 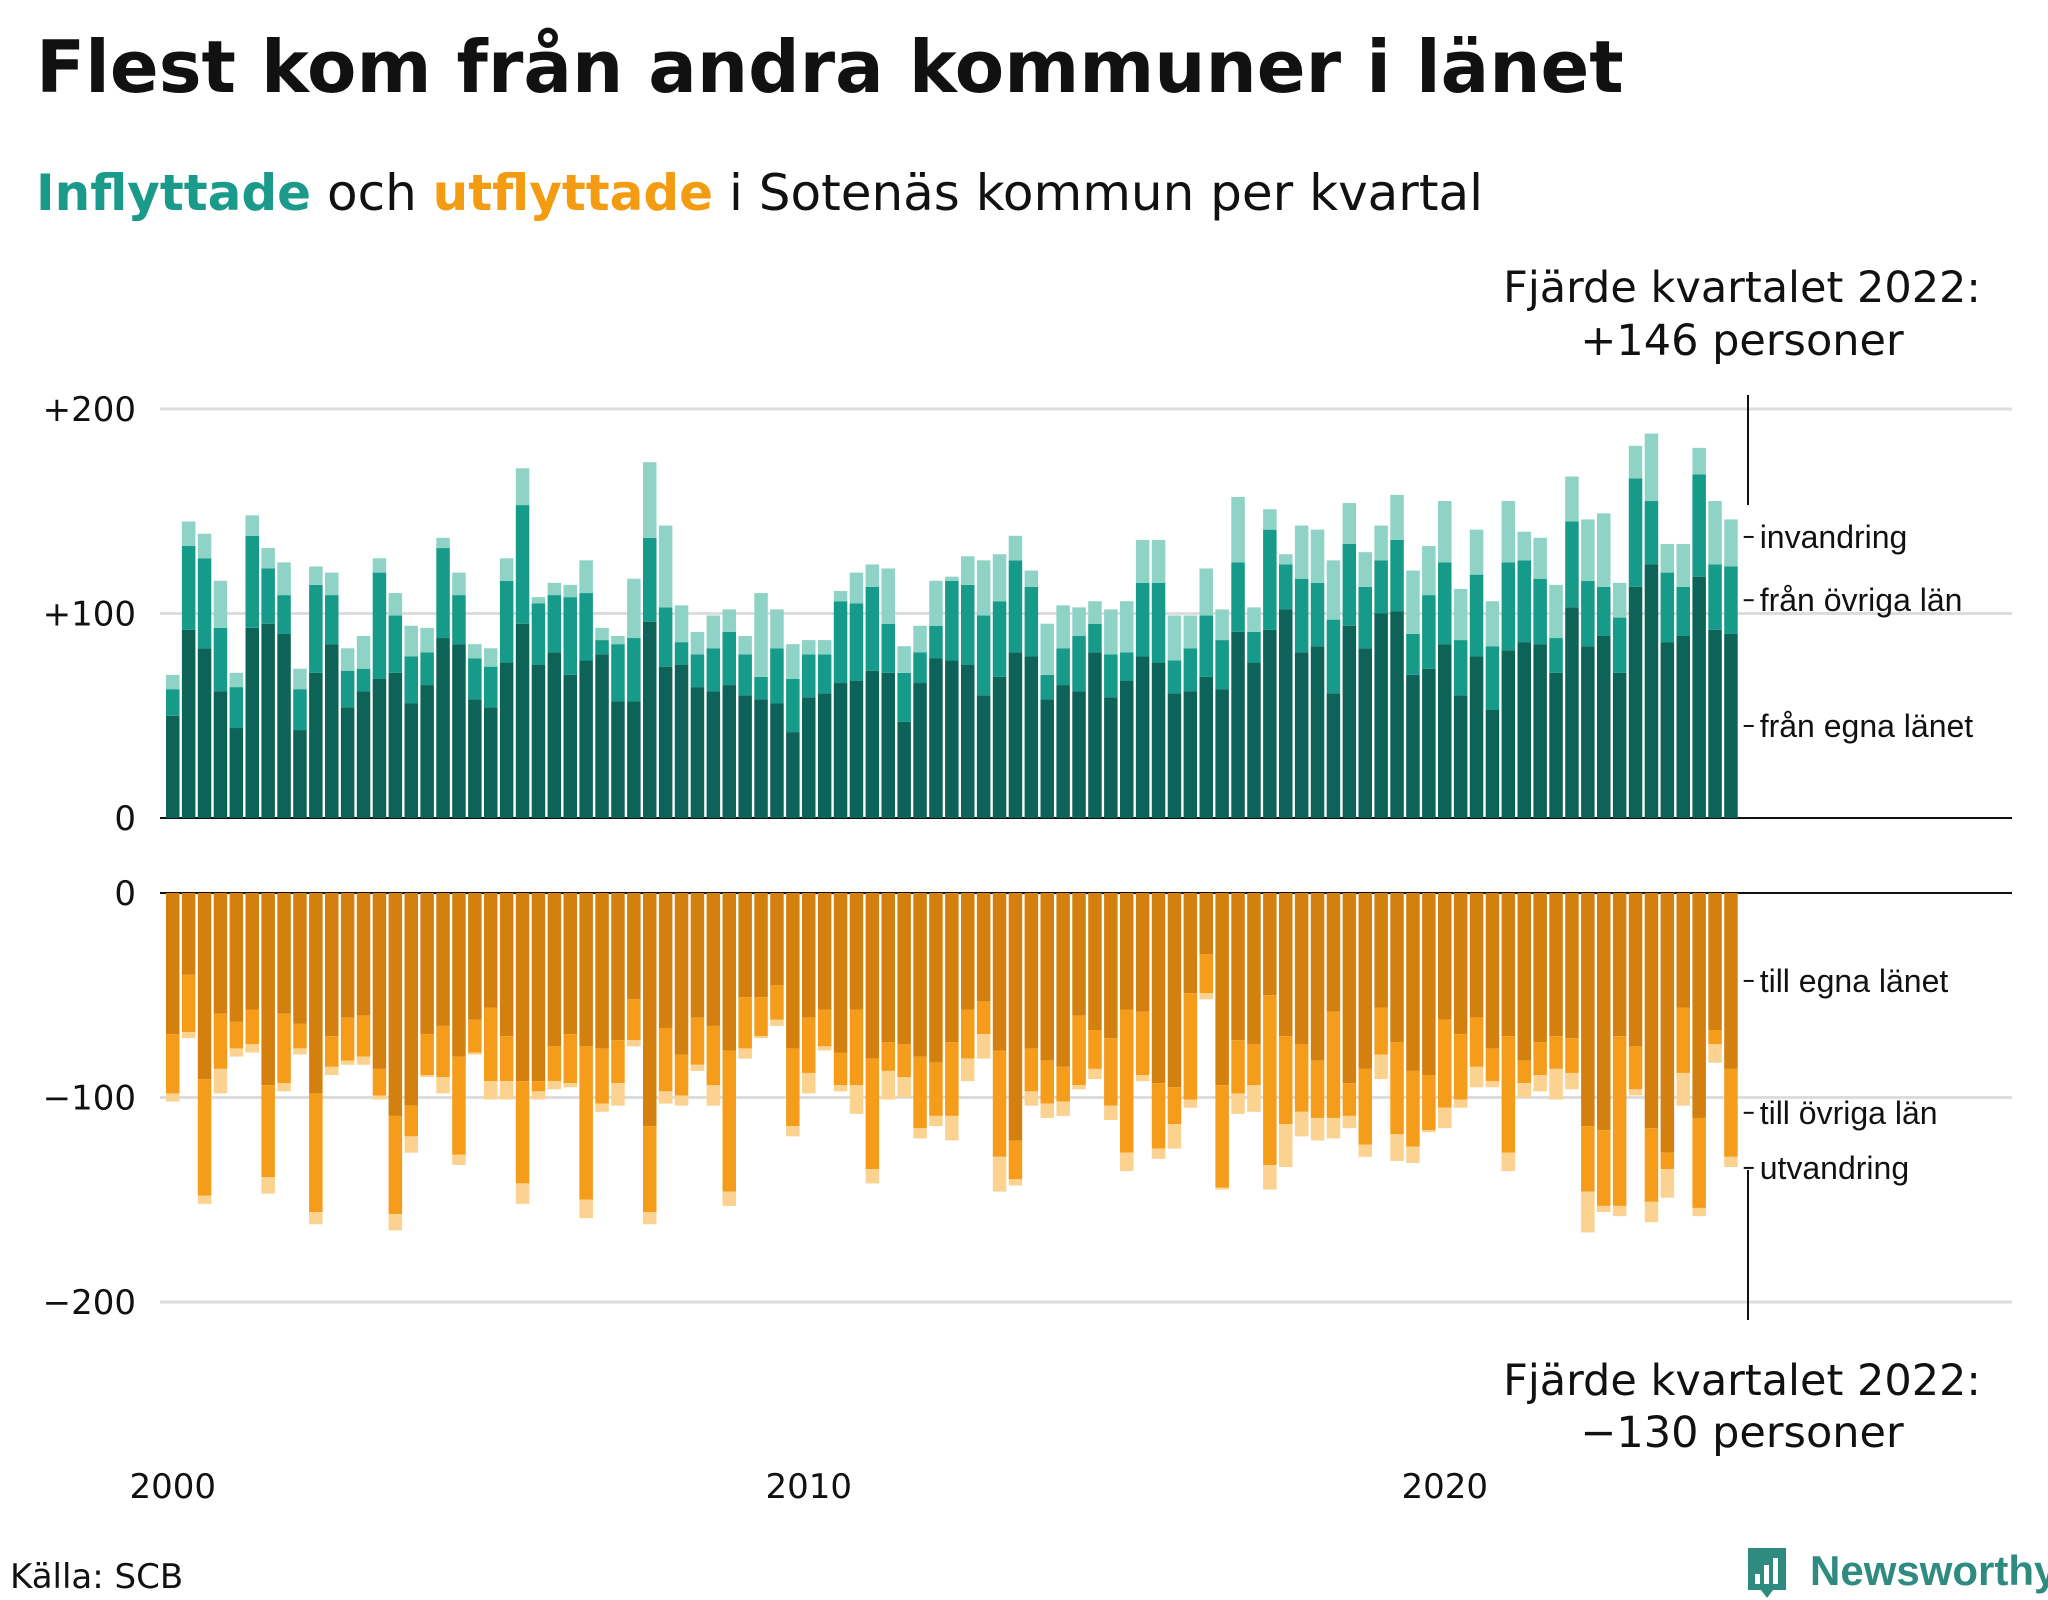 What do you see at coordinates (96, 1577) in the screenshot?
I see `source-text: Källa: SCB` at bounding box center [96, 1577].